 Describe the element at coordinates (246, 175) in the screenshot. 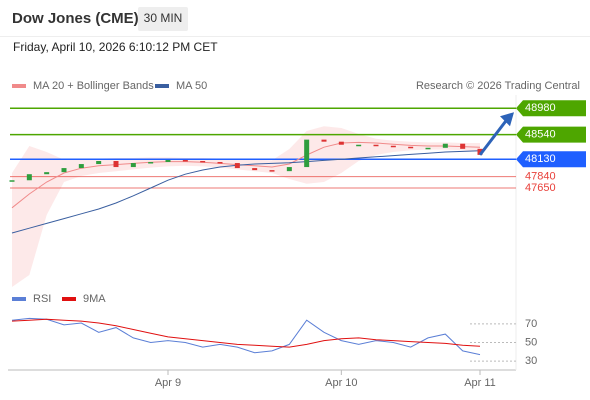

I see `ma-line` at that location.